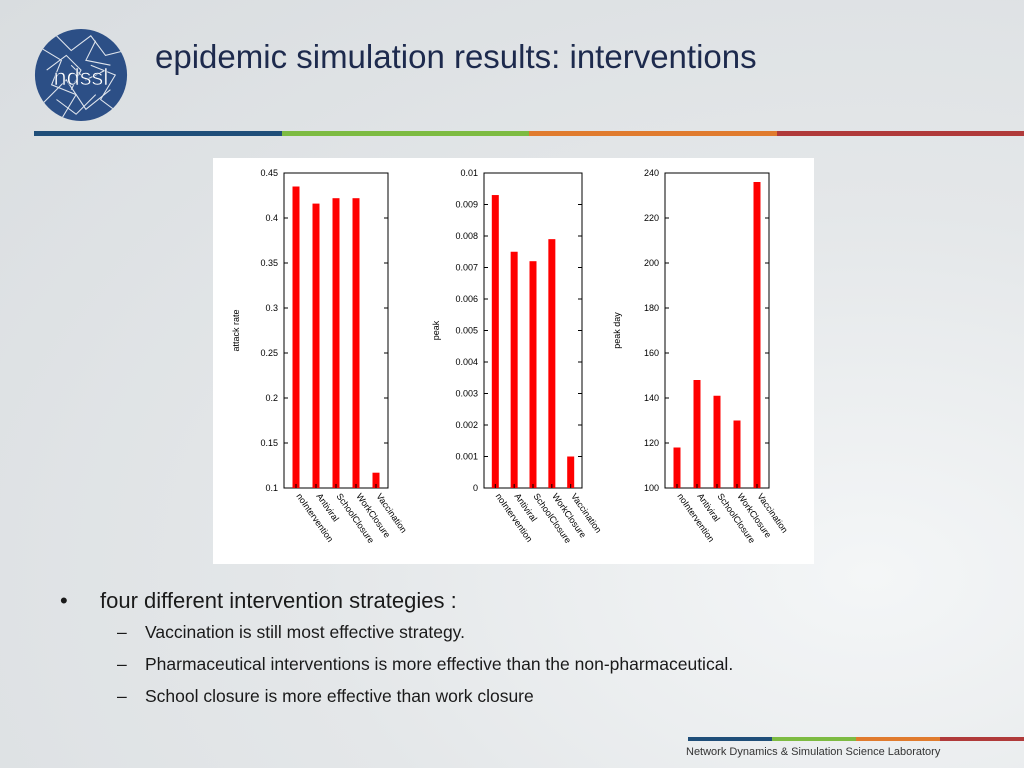  I want to click on y-tick-label: 240, so click(651, 173).